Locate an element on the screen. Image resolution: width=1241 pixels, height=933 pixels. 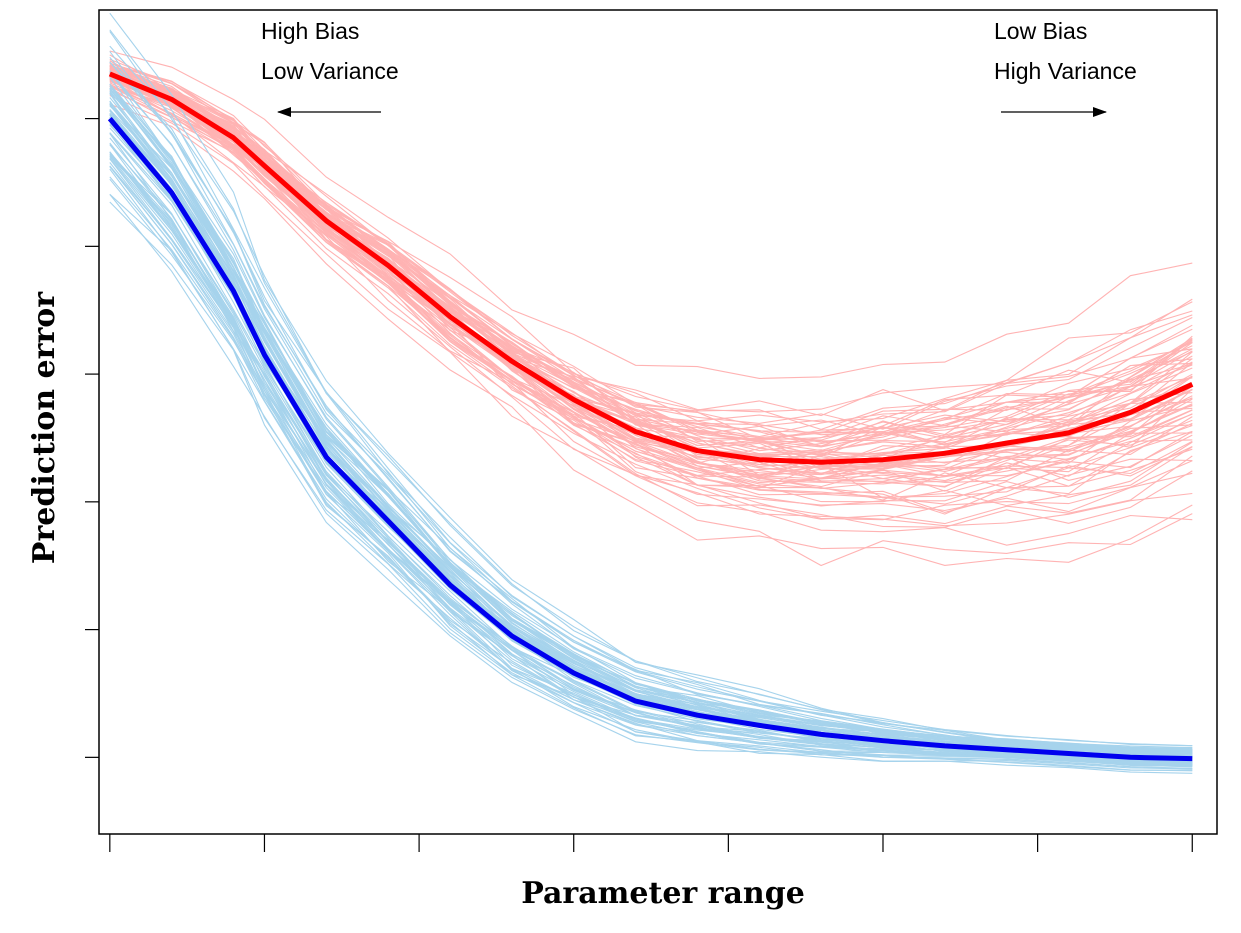
annotation-high-bias: High Bias is located at coordinates (310, 31).